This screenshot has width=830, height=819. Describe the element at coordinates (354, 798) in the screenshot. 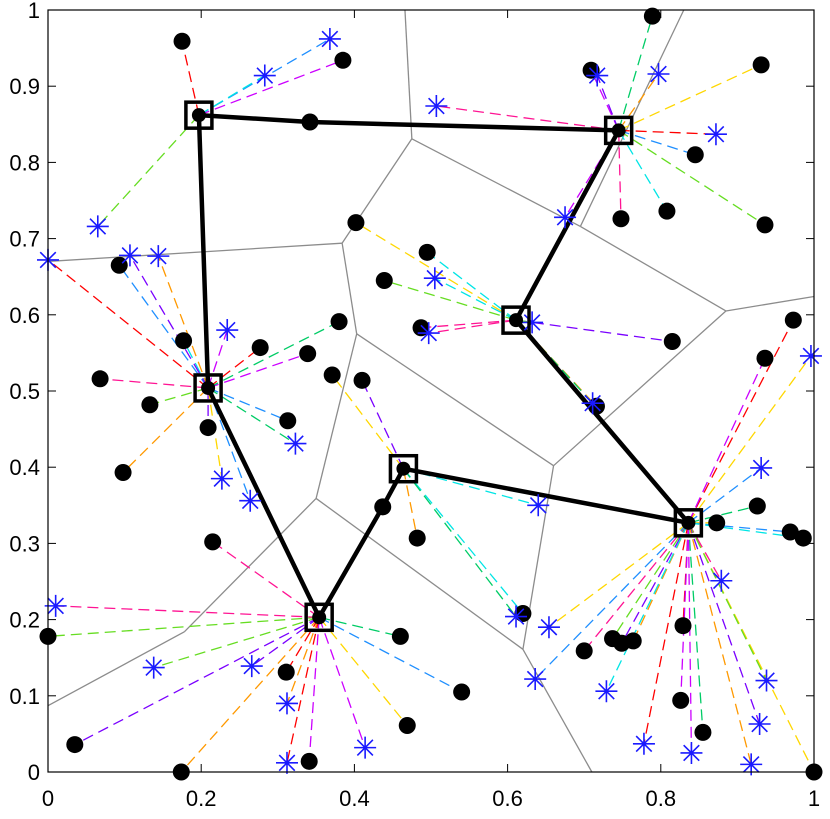

I see `x-tick-label: 0.4` at that location.